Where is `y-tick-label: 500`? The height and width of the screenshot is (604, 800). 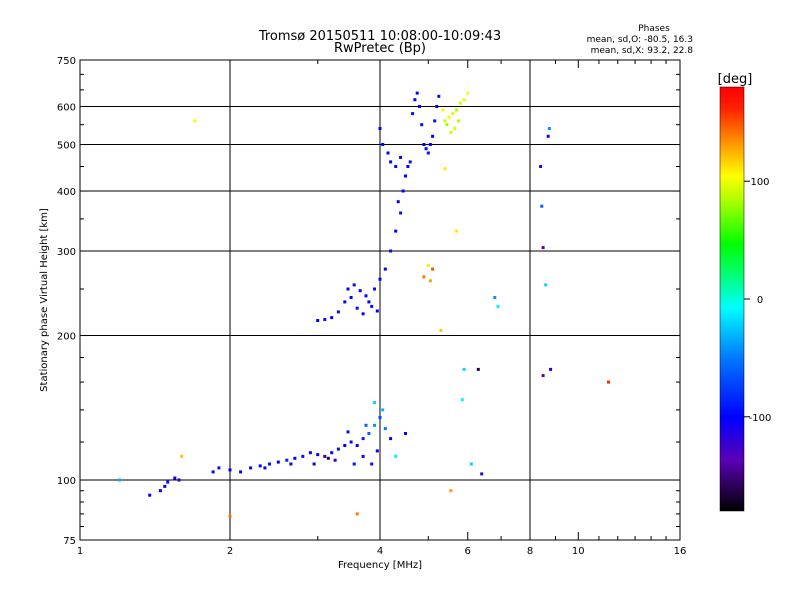
y-tick-label: 500 is located at coordinates (66, 146).